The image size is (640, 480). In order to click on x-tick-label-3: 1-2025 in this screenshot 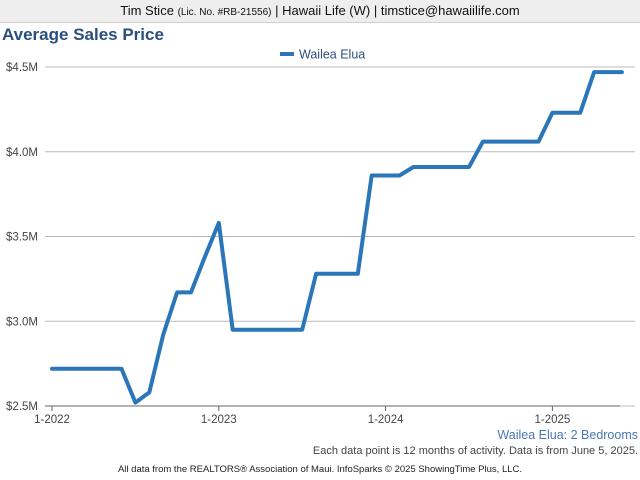, I will do `click(552, 420)`.